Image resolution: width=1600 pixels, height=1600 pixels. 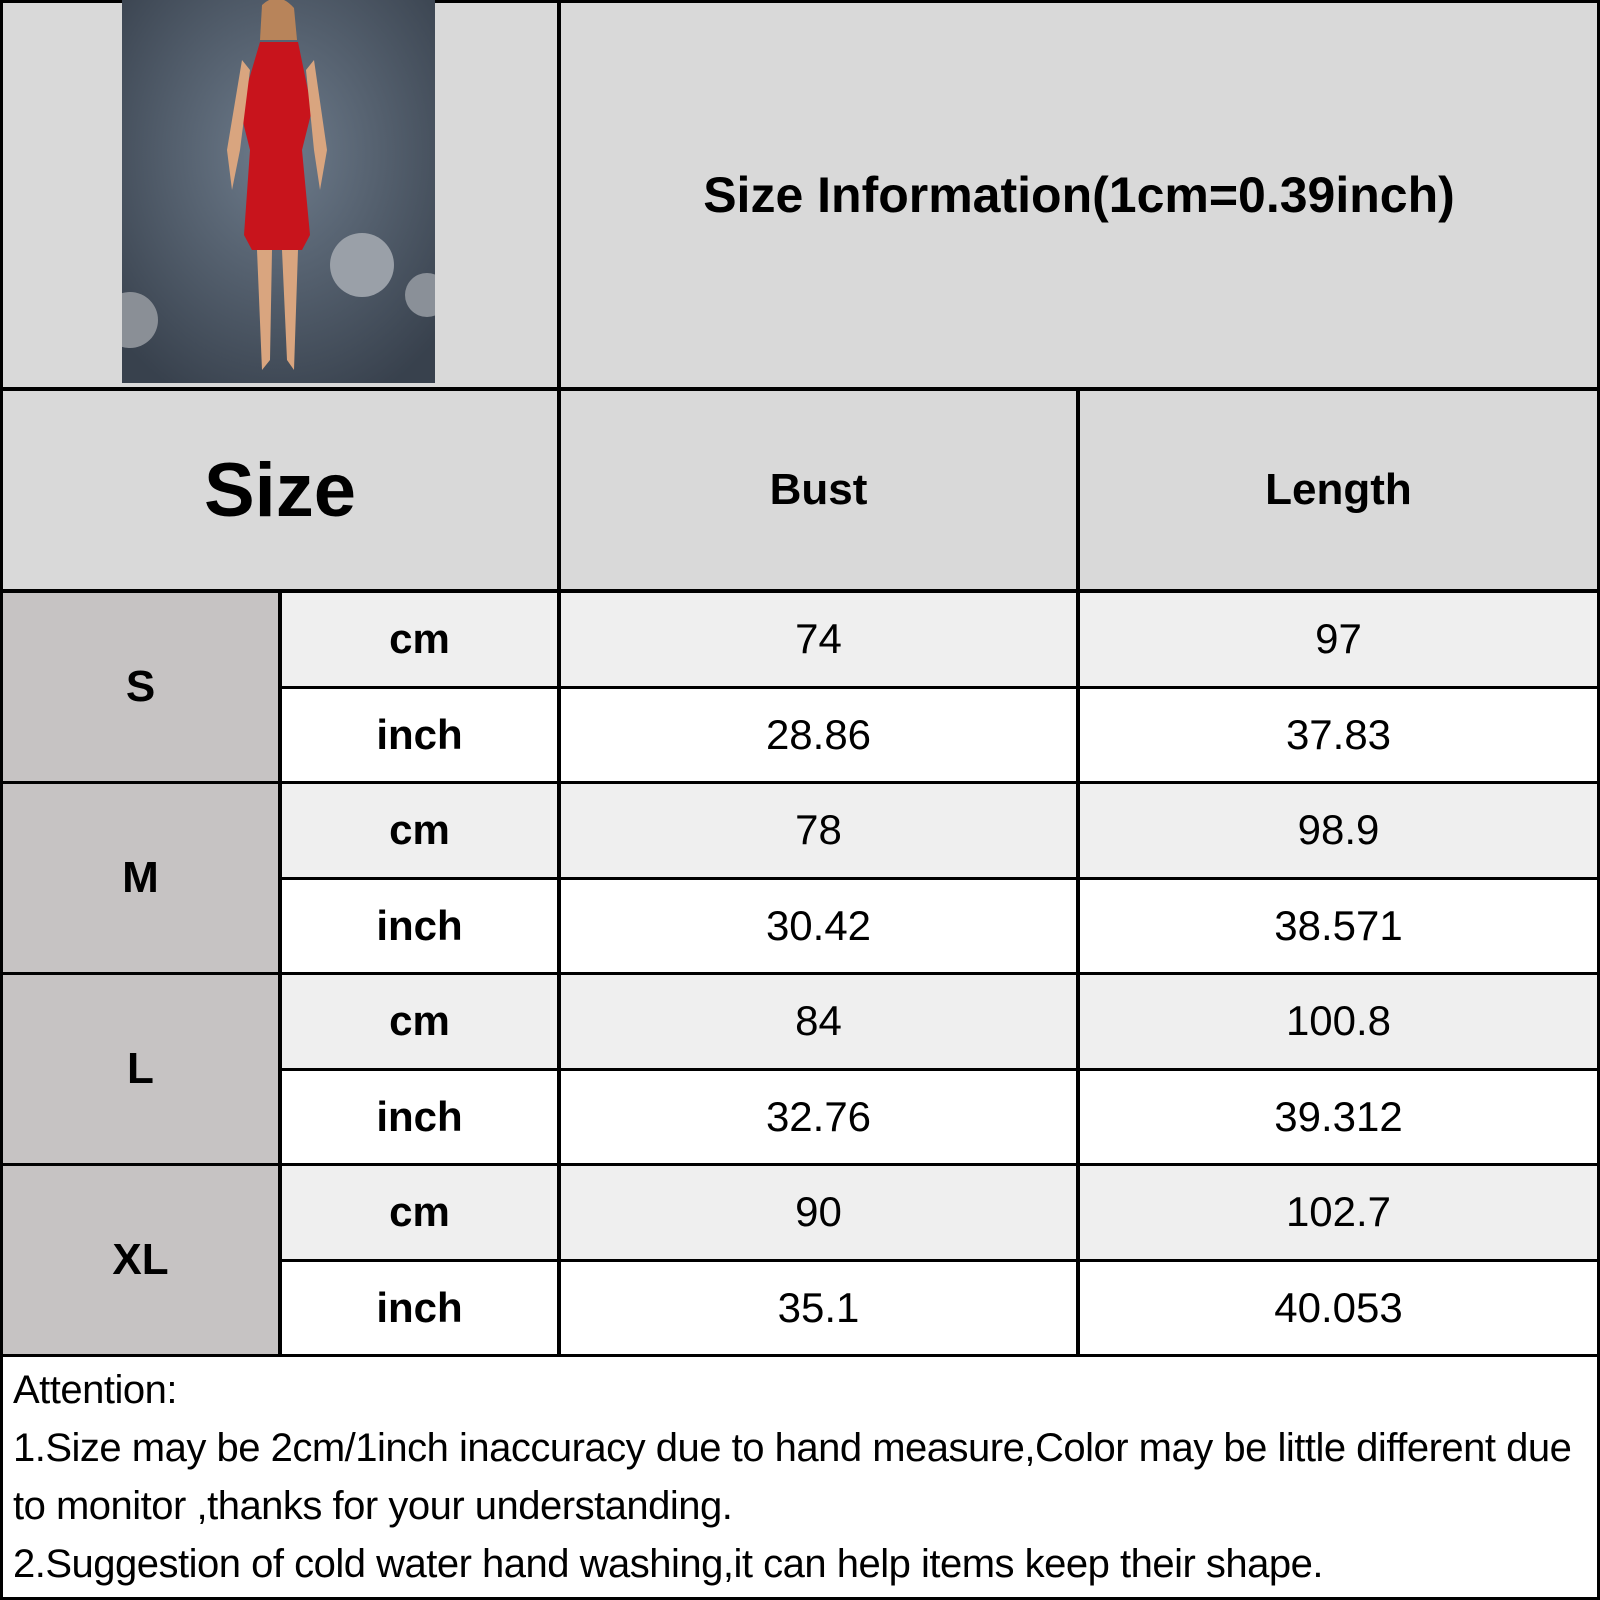 I want to click on length-cm-text: 100.8, so click(x=1338, y=1021).